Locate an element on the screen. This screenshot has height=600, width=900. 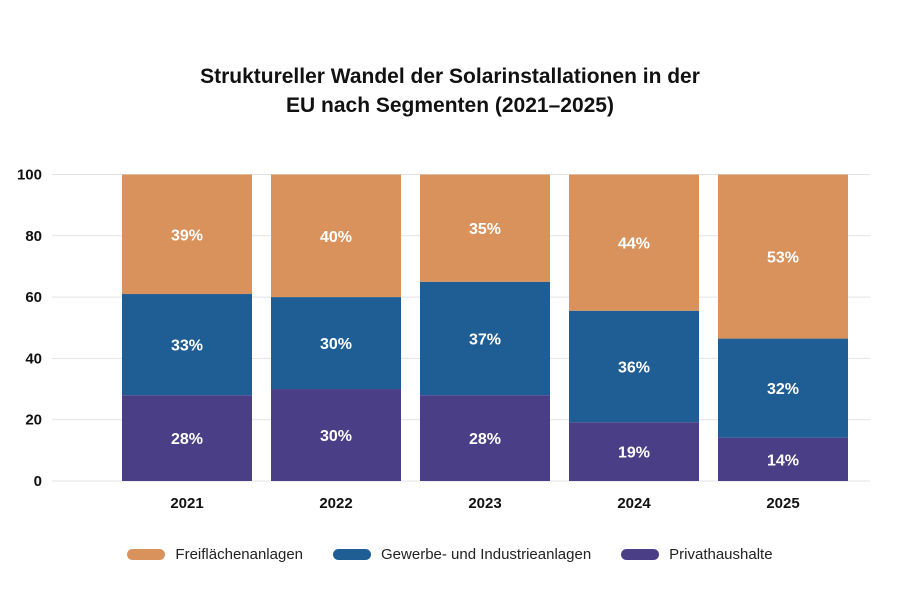
data-label: 32% is located at coordinates (783, 389).